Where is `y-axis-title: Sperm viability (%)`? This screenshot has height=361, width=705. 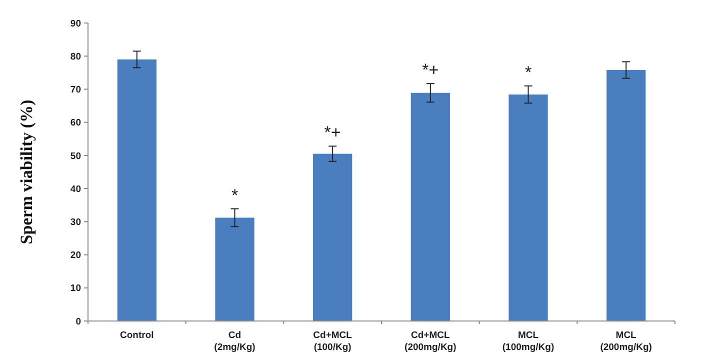 y-axis-title: Sperm viability (%) is located at coordinates (26, 172).